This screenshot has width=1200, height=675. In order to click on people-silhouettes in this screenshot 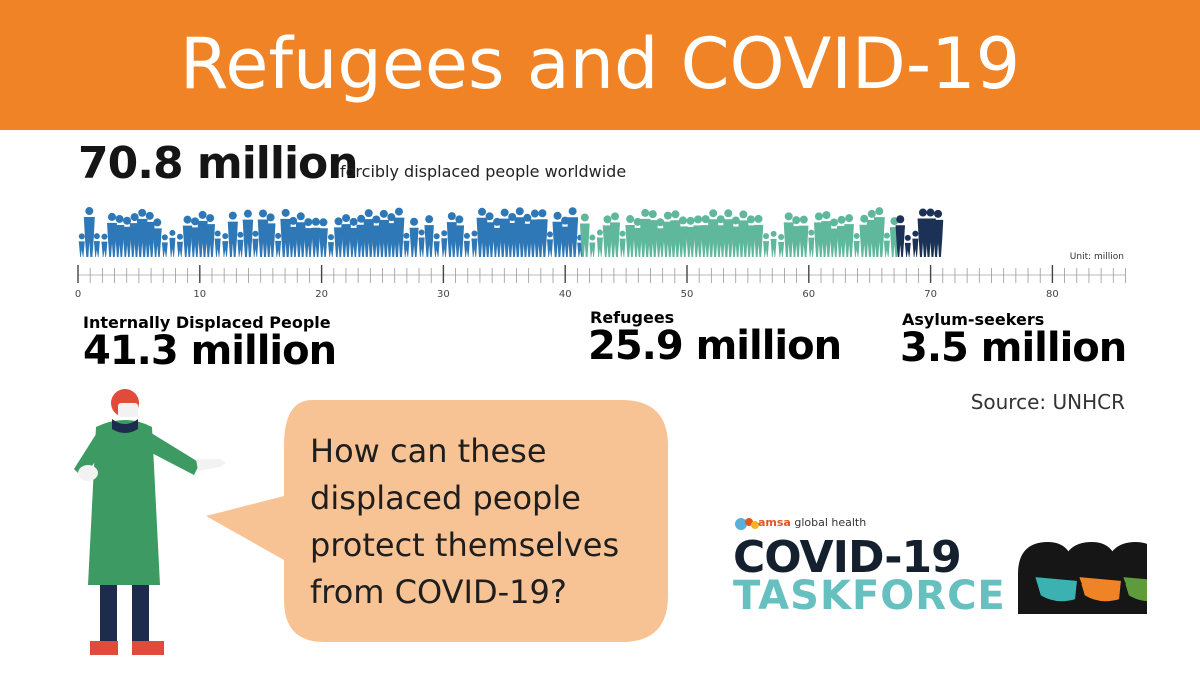, I will do `click(511, 232)`.